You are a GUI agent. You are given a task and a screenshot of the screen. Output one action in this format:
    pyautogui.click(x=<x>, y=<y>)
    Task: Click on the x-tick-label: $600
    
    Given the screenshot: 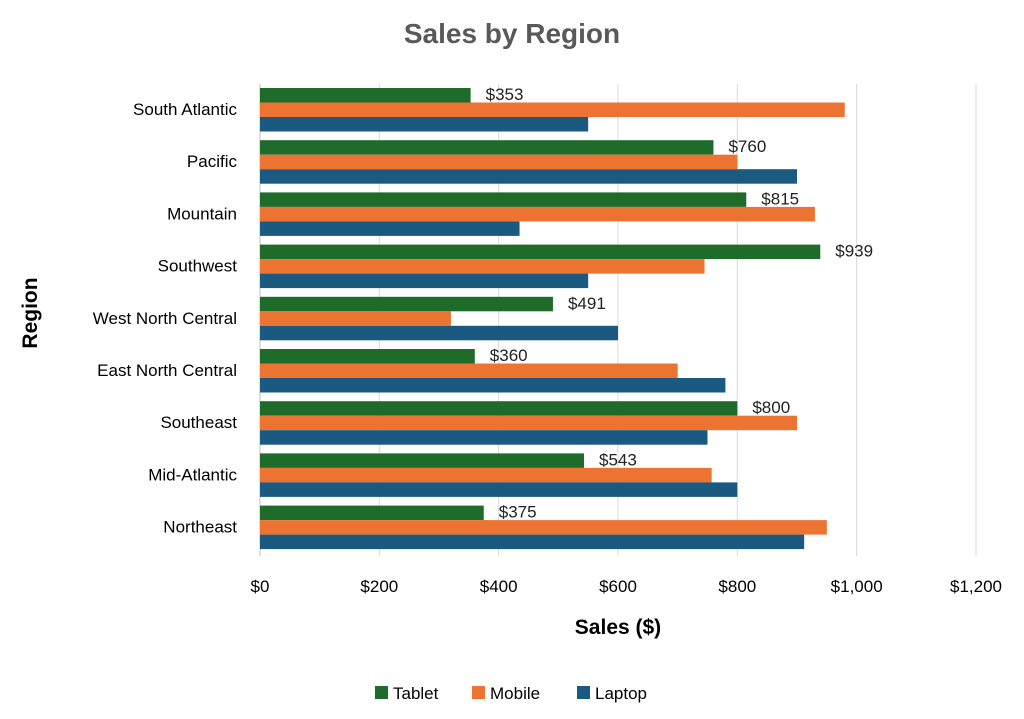 What is the action you would take?
    pyautogui.click(x=618, y=586)
    